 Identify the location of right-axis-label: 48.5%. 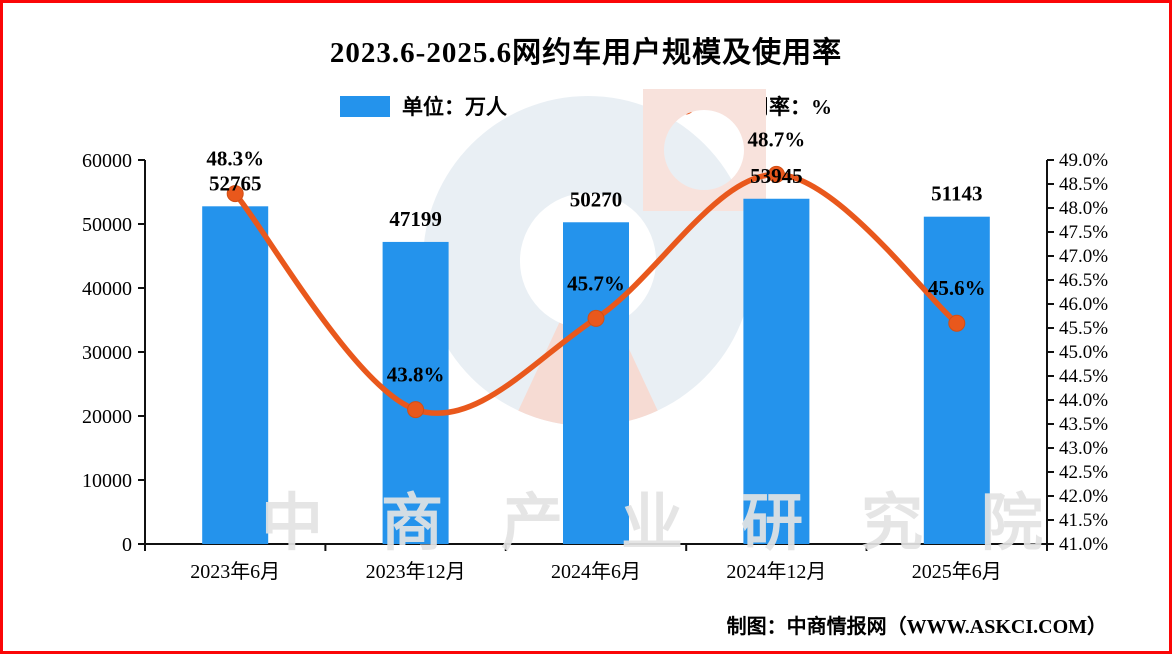
(1083, 184).